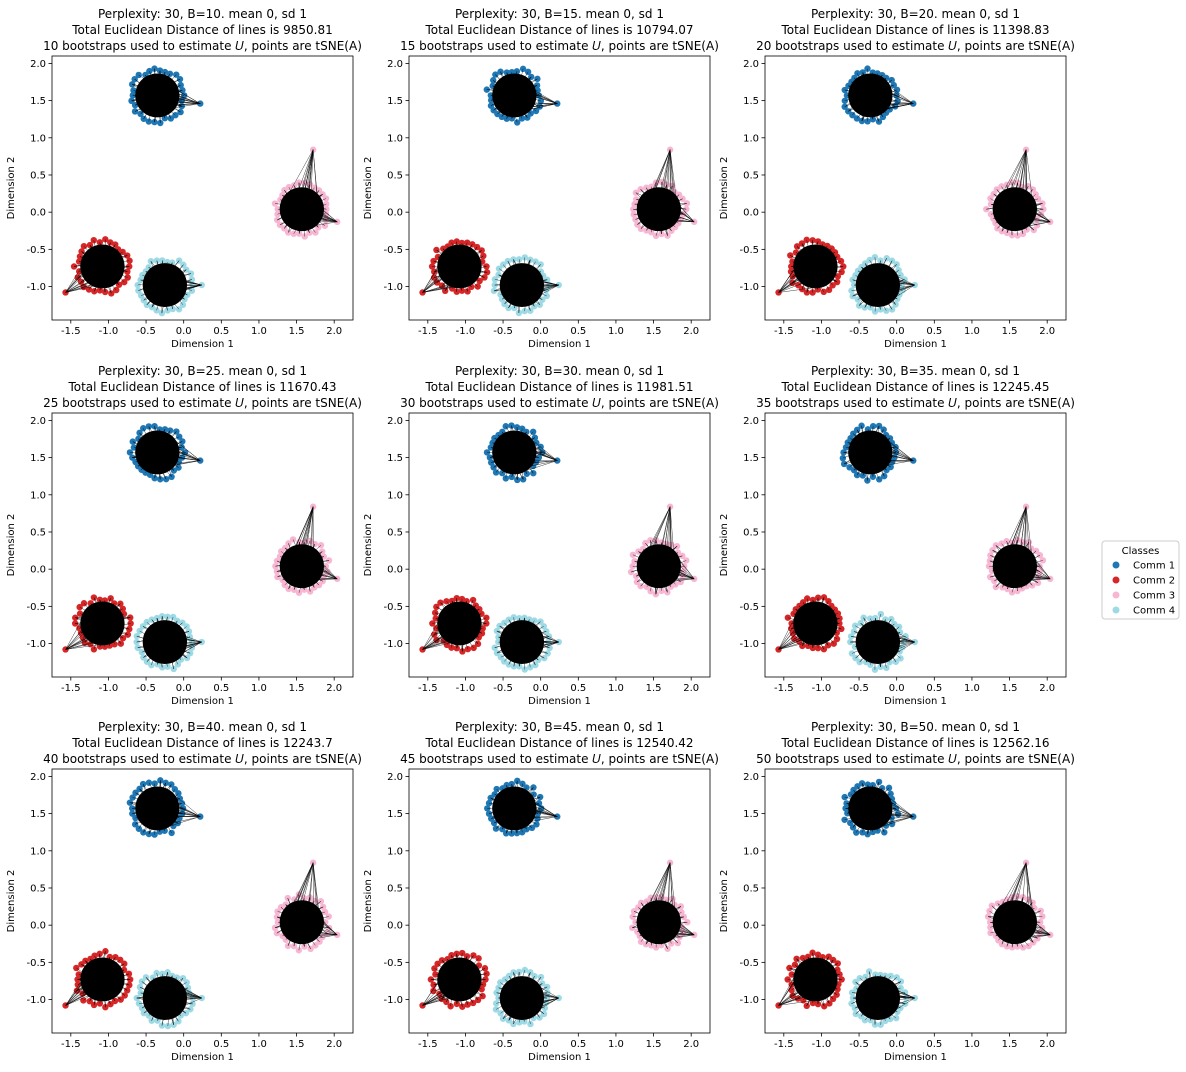 The height and width of the screenshot is (1072, 1186). Describe the element at coordinates (1010, 1044) in the screenshot. I see `x-tick-label: 1.5` at that location.